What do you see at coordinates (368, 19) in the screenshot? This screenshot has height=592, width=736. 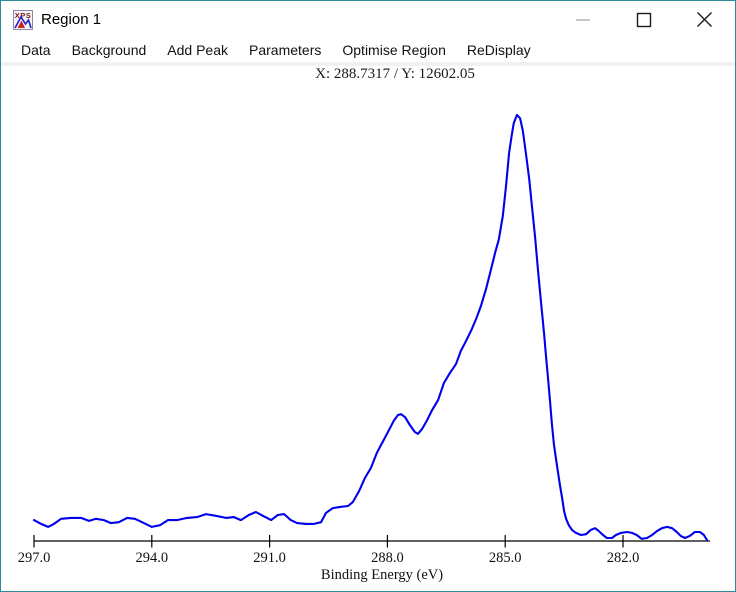 I see `title-bar: XPS Region 1` at bounding box center [368, 19].